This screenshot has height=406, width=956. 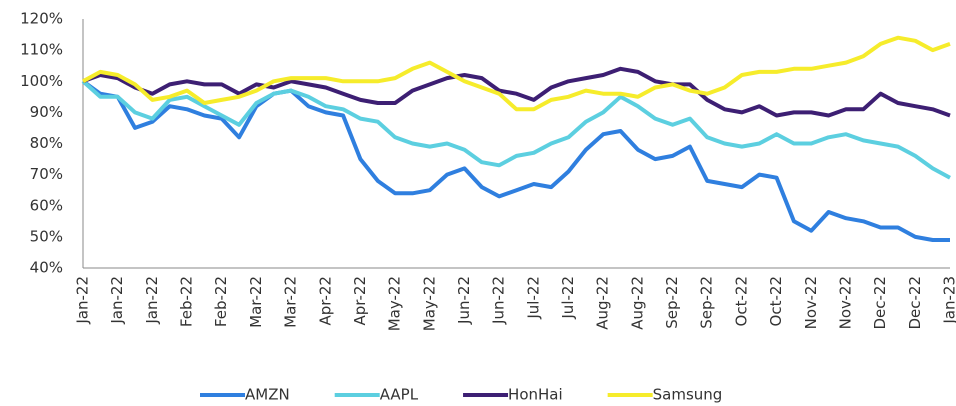 I want to click on legend-label: HonHai, so click(x=535, y=395).